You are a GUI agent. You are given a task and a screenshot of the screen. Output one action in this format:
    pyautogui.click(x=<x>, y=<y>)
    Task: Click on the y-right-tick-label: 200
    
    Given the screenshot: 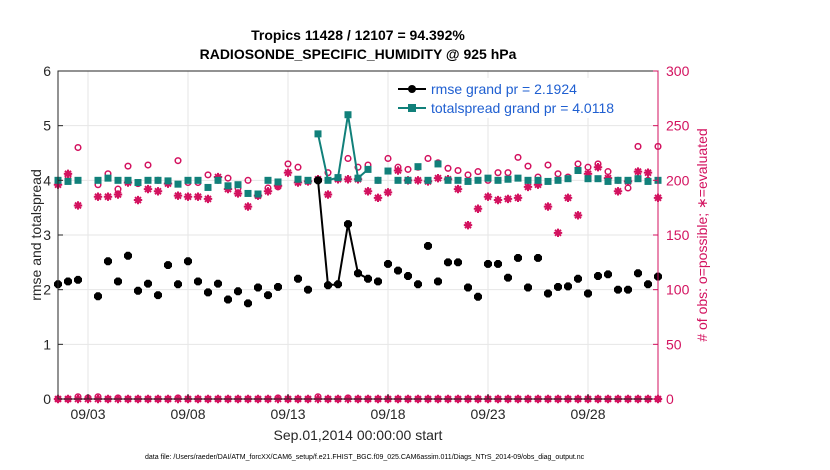 What is the action you would take?
    pyautogui.click(x=678, y=180)
    